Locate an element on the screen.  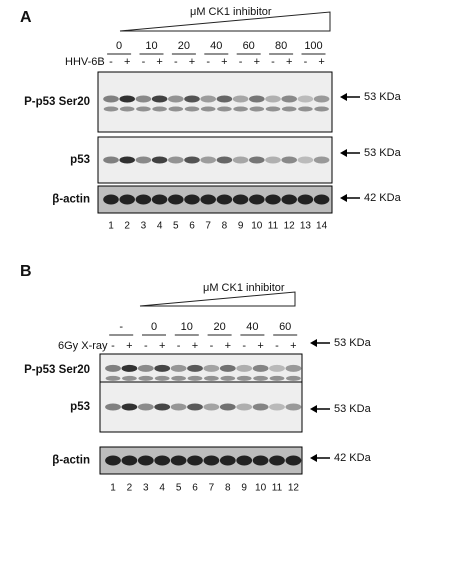
panel-label: A is located at coordinates (26, 17).